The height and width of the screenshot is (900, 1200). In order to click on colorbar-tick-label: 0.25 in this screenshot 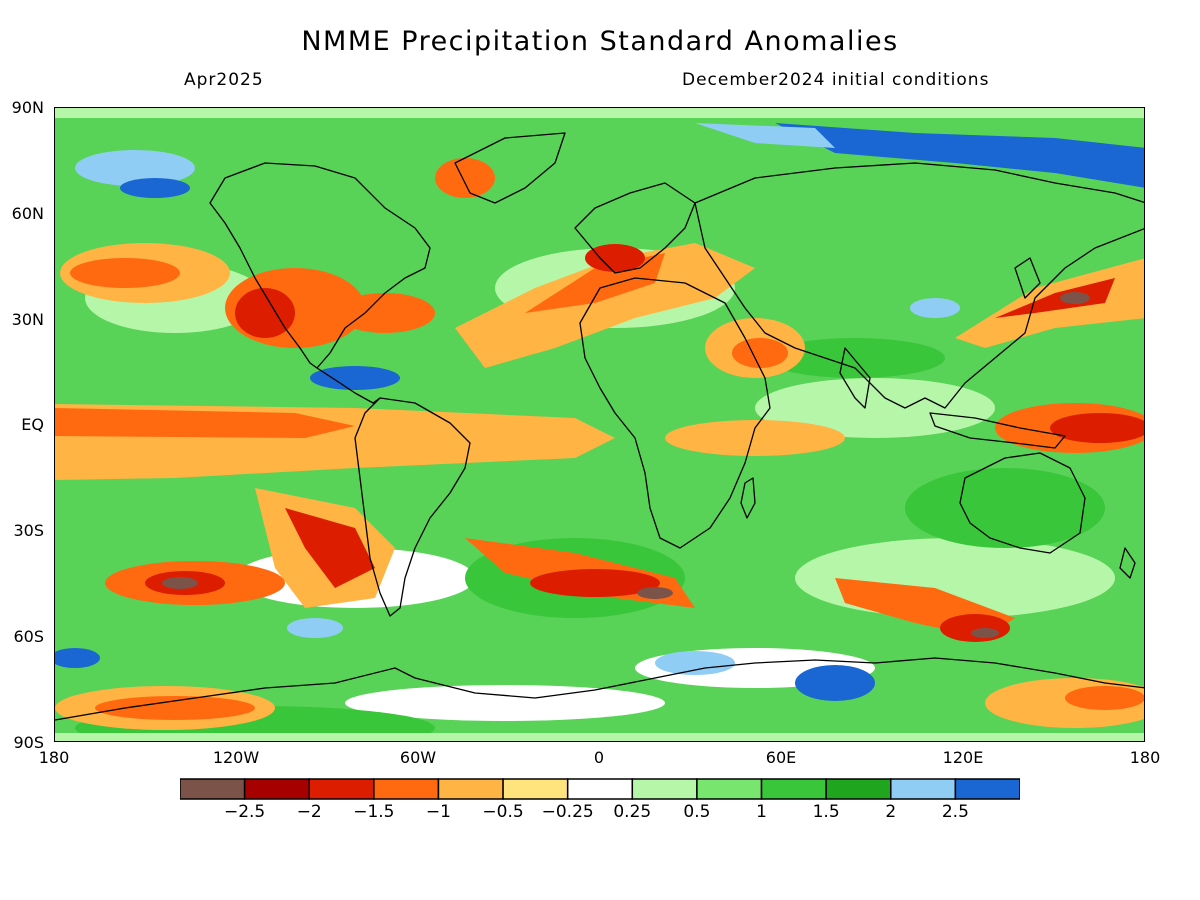, I will do `click(632, 812)`.